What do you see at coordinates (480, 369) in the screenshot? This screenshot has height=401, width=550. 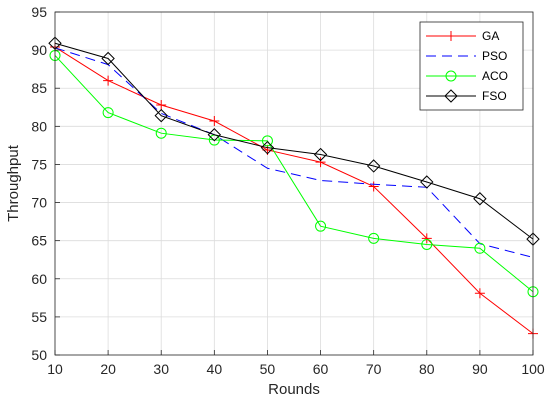 I see `x-tick-label-8: 90` at bounding box center [480, 369].